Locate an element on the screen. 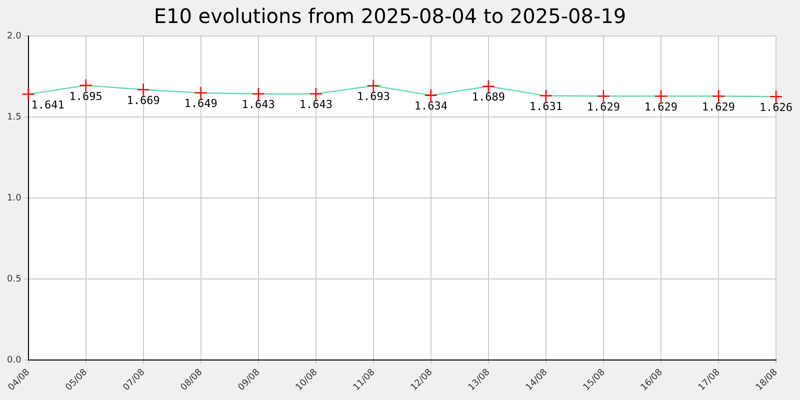 The width and height of the screenshot is (800, 400). y-tick-label: 1.0 is located at coordinates (14, 198).